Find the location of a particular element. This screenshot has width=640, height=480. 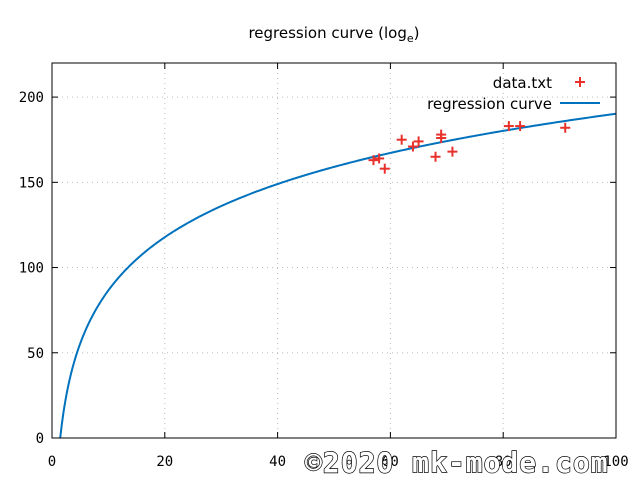

y-tick-label: 200 is located at coordinates (31, 98).